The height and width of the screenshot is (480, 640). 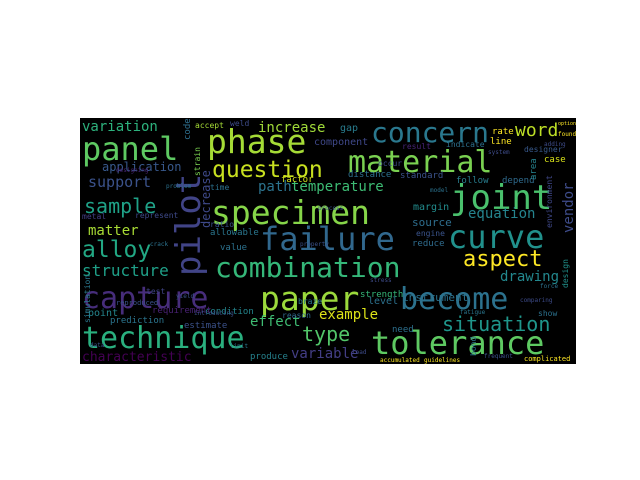 I want to click on word-problem: problem, so click(x=179, y=186).